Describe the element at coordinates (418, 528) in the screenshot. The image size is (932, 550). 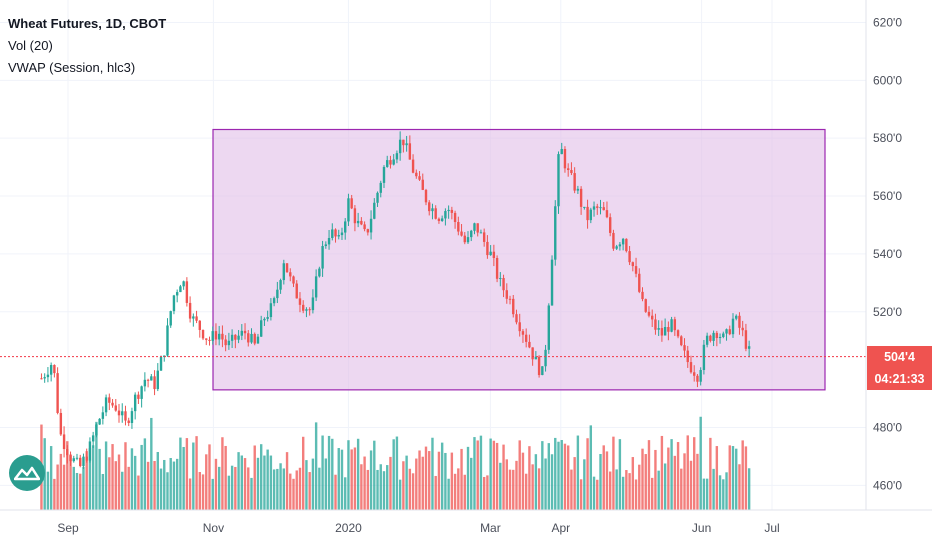
I see `time-axis: Sep Nov 2020 Mar Apr Jun Jul` at that location.